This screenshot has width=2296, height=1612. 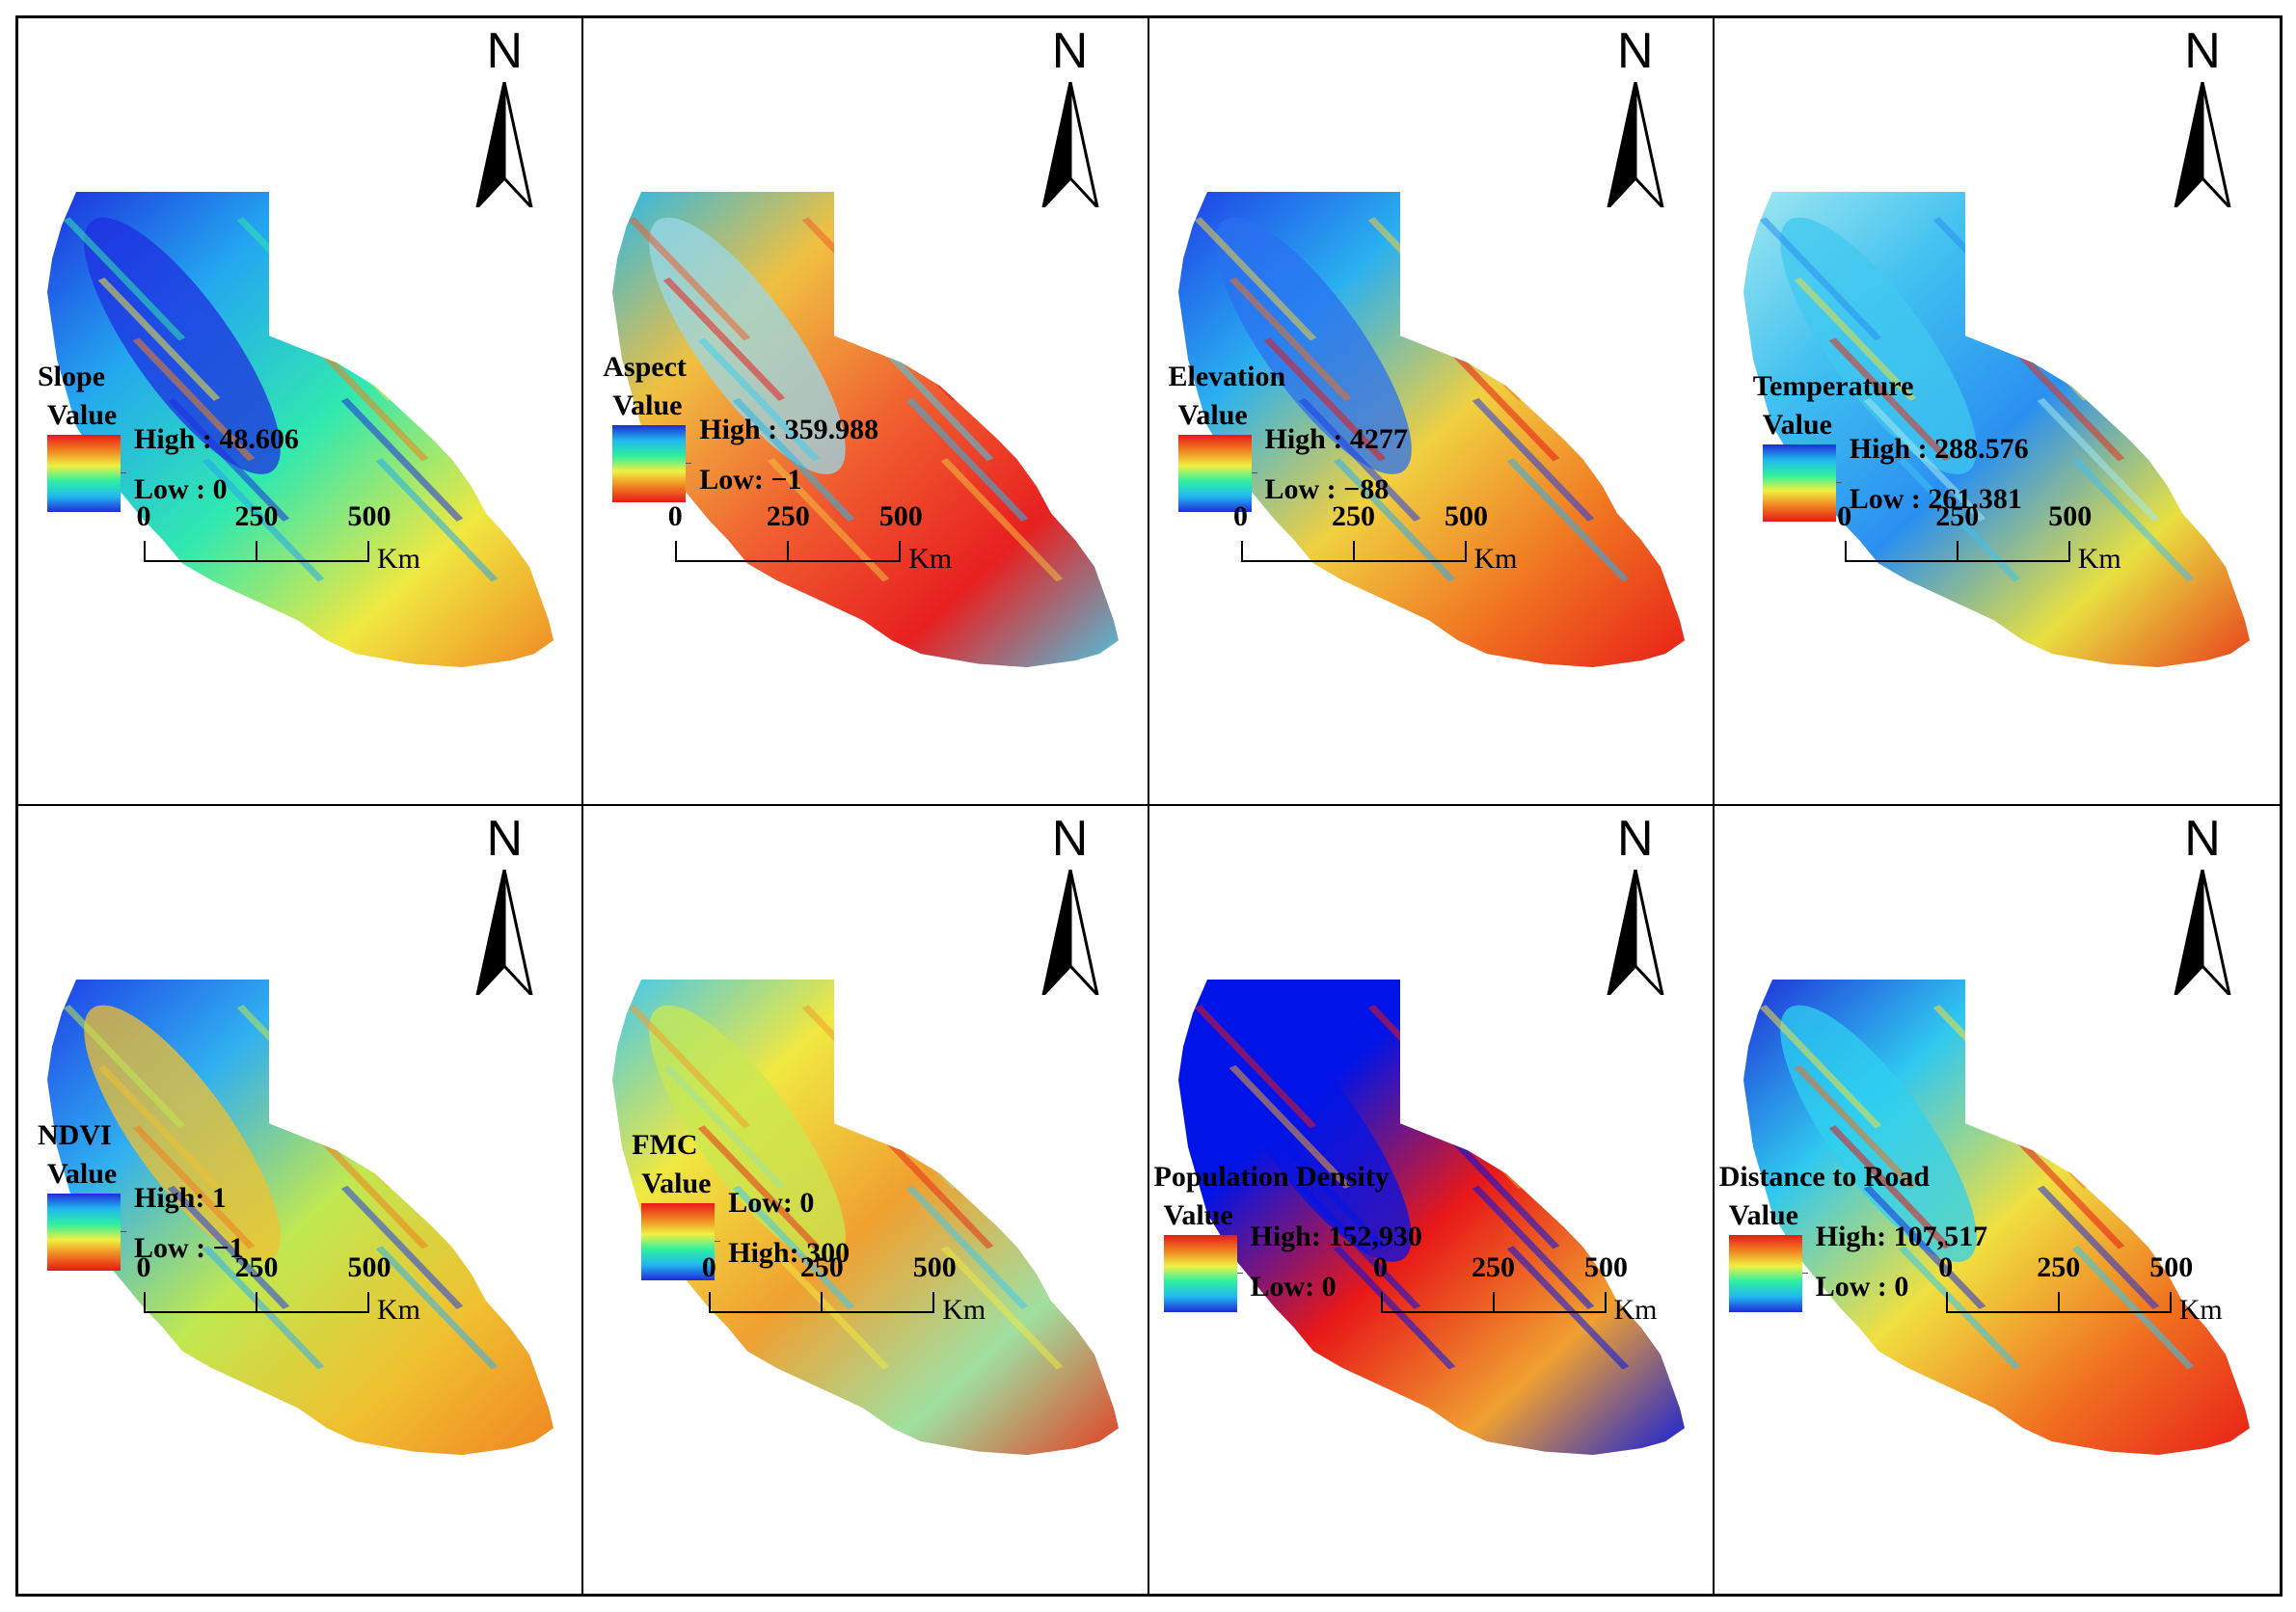 I want to click on map-panel-fmc: N FMC Value Low: 0 High: 300 0 250 500 Km, so click(x=866, y=1200).